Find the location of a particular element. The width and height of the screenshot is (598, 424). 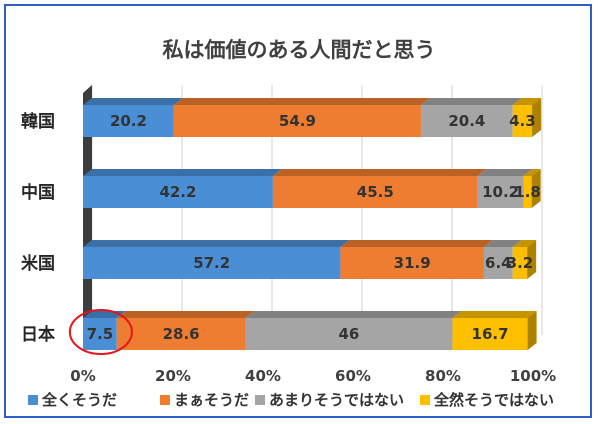

data-label: 10.2 is located at coordinates (500, 192).